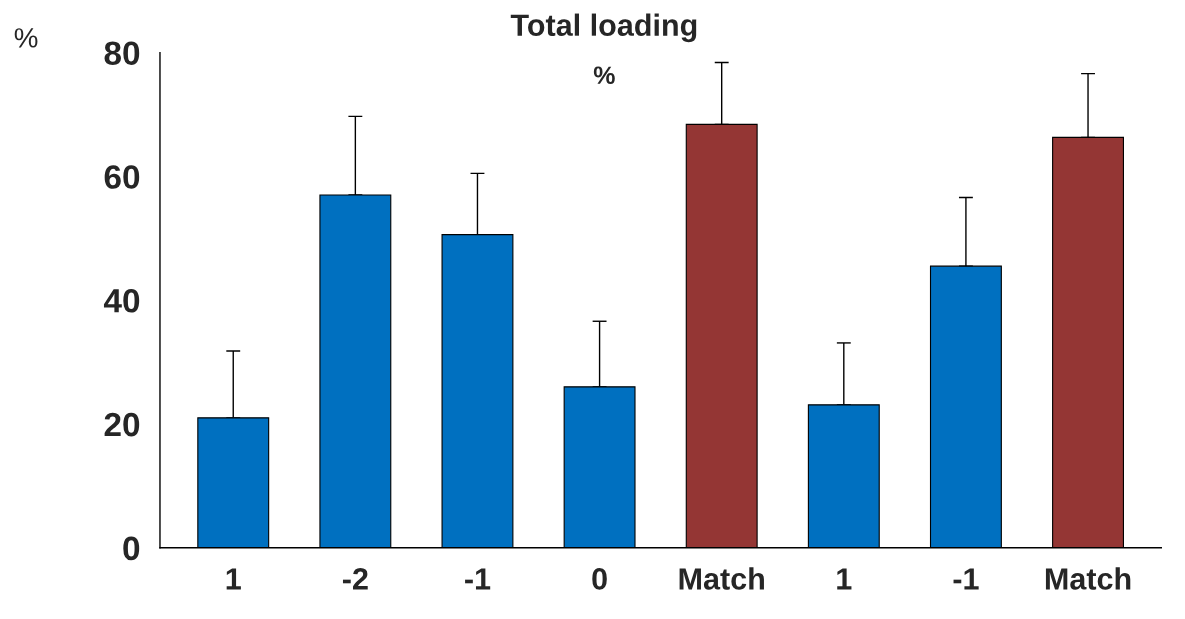 The height and width of the screenshot is (619, 1185). I want to click on chart-subtitle: %, so click(604, 75).